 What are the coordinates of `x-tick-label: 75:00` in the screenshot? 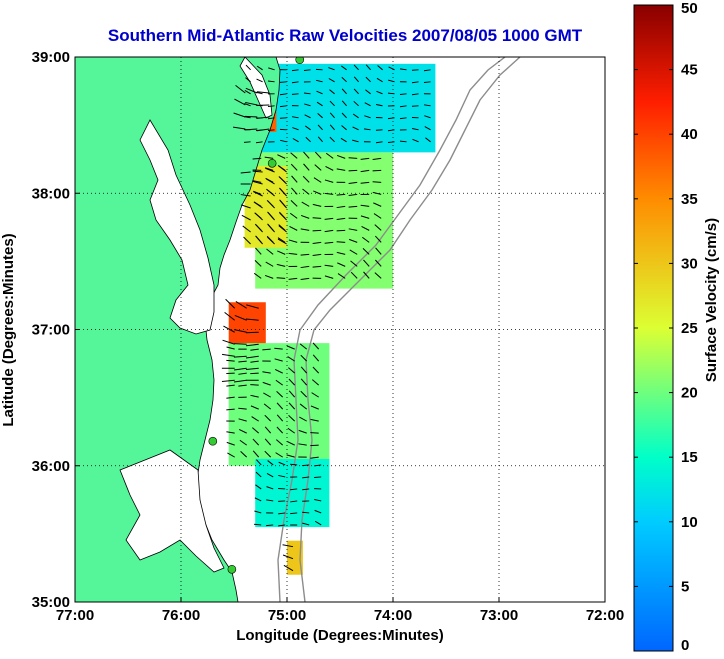 It's located at (287, 615).